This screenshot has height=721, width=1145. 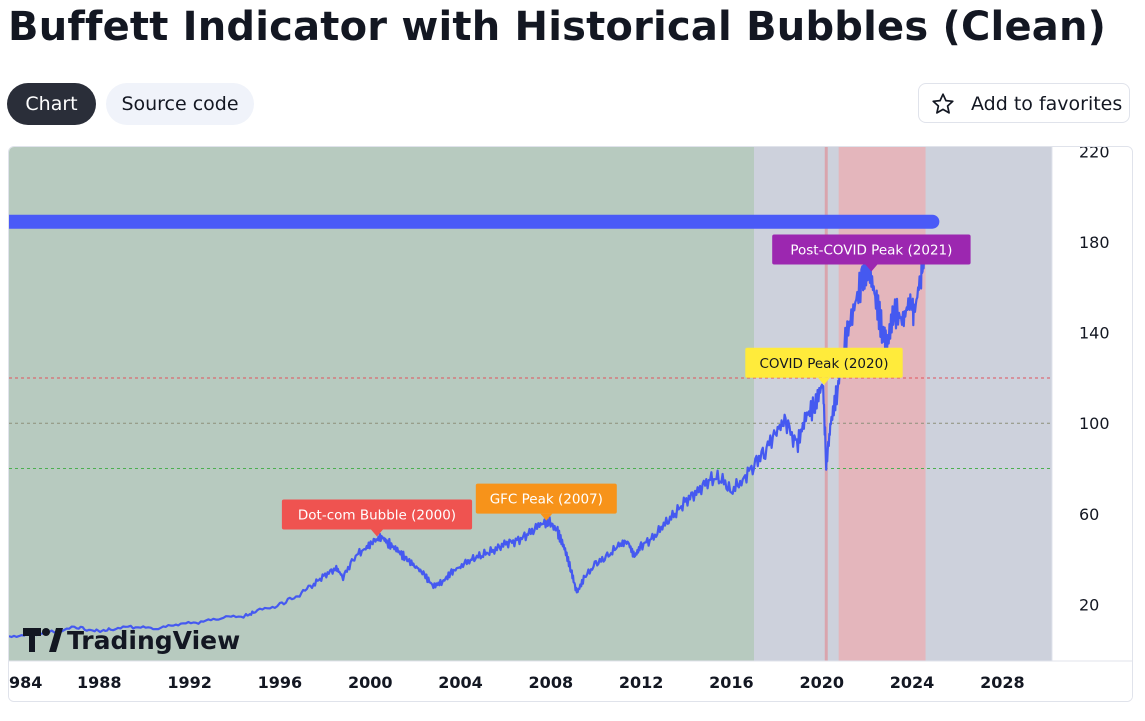 I want to click on y-axis-ticks: 220 180 140 100 60 20, so click(x=1094, y=380).